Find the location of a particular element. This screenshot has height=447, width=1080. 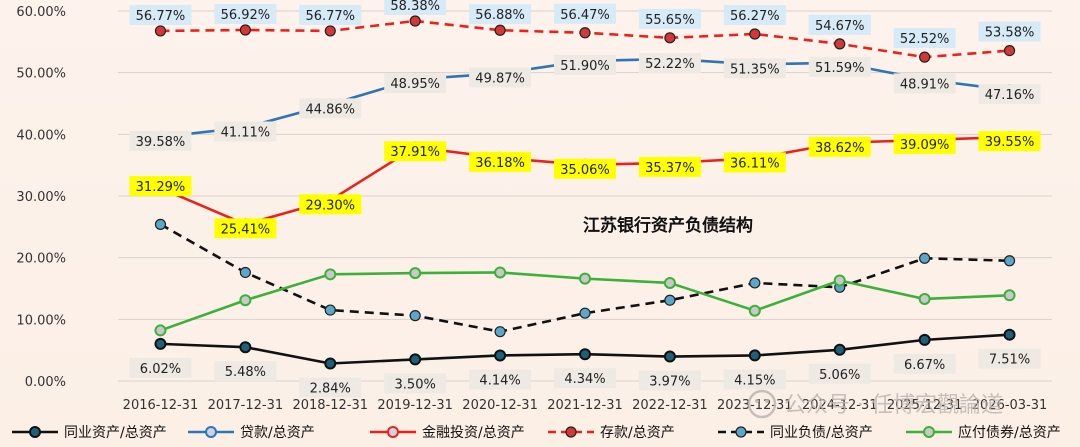

x-tick-label: 2018-12-31 is located at coordinates (330, 405).